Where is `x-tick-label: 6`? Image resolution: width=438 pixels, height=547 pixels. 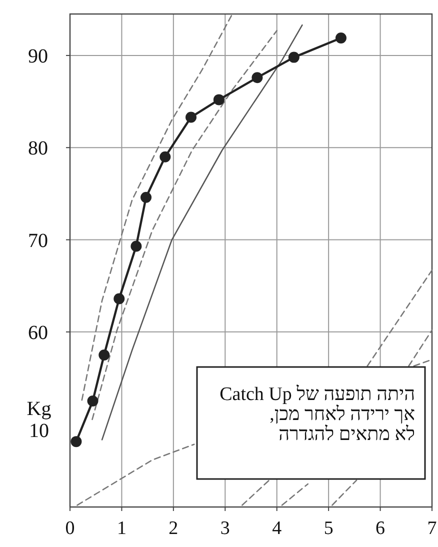
x-tick-label: 6 is located at coordinates (381, 528).